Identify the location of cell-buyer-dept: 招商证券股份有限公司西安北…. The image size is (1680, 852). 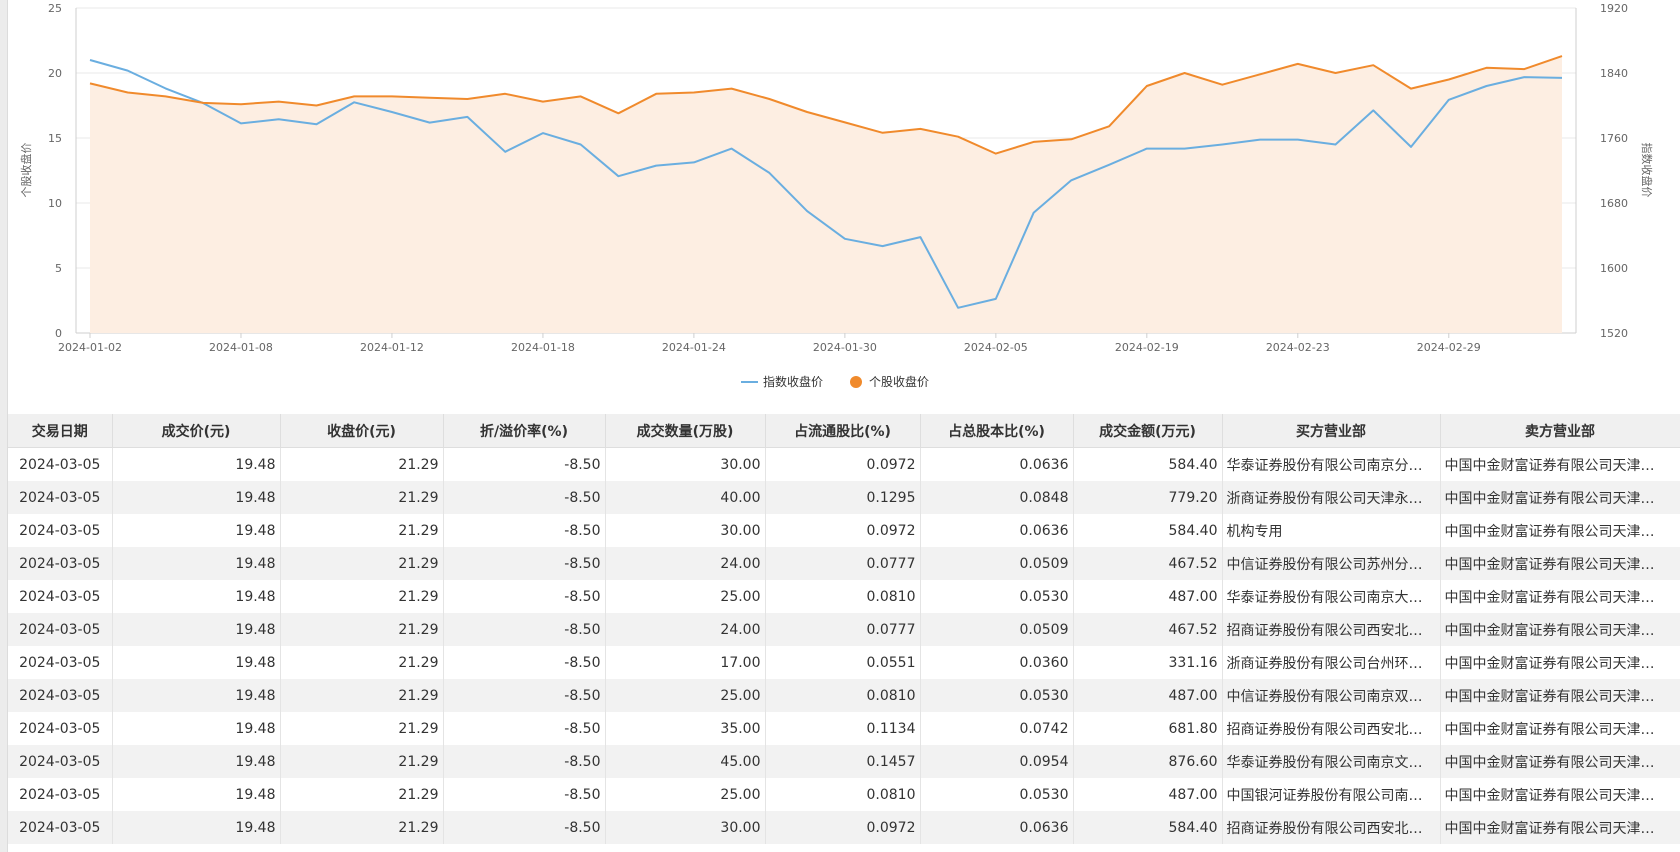
(1331, 728).